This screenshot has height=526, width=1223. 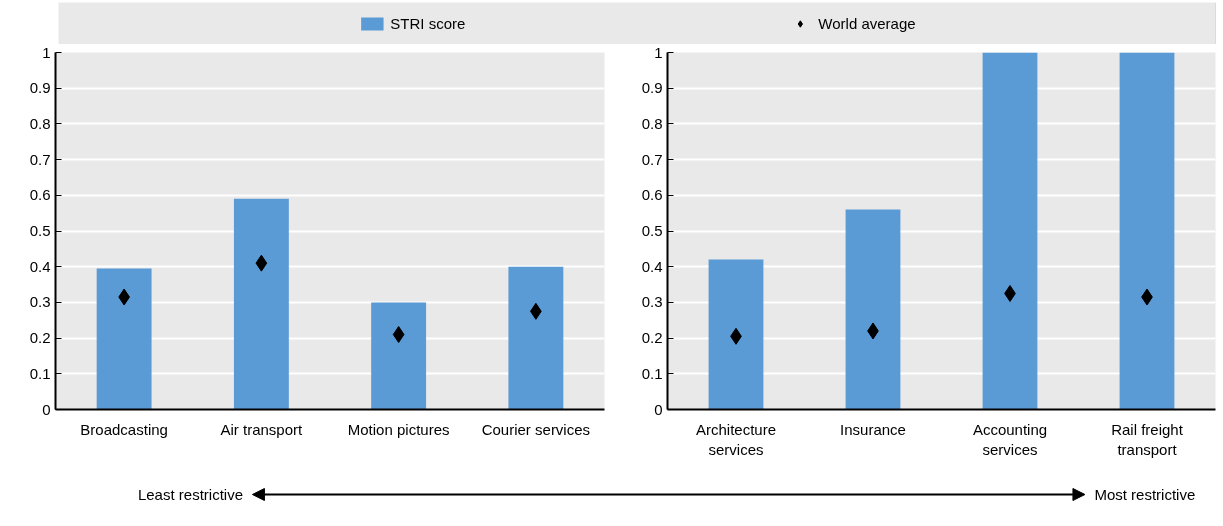 I want to click on legend-label: World average, so click(x=867, y=23).